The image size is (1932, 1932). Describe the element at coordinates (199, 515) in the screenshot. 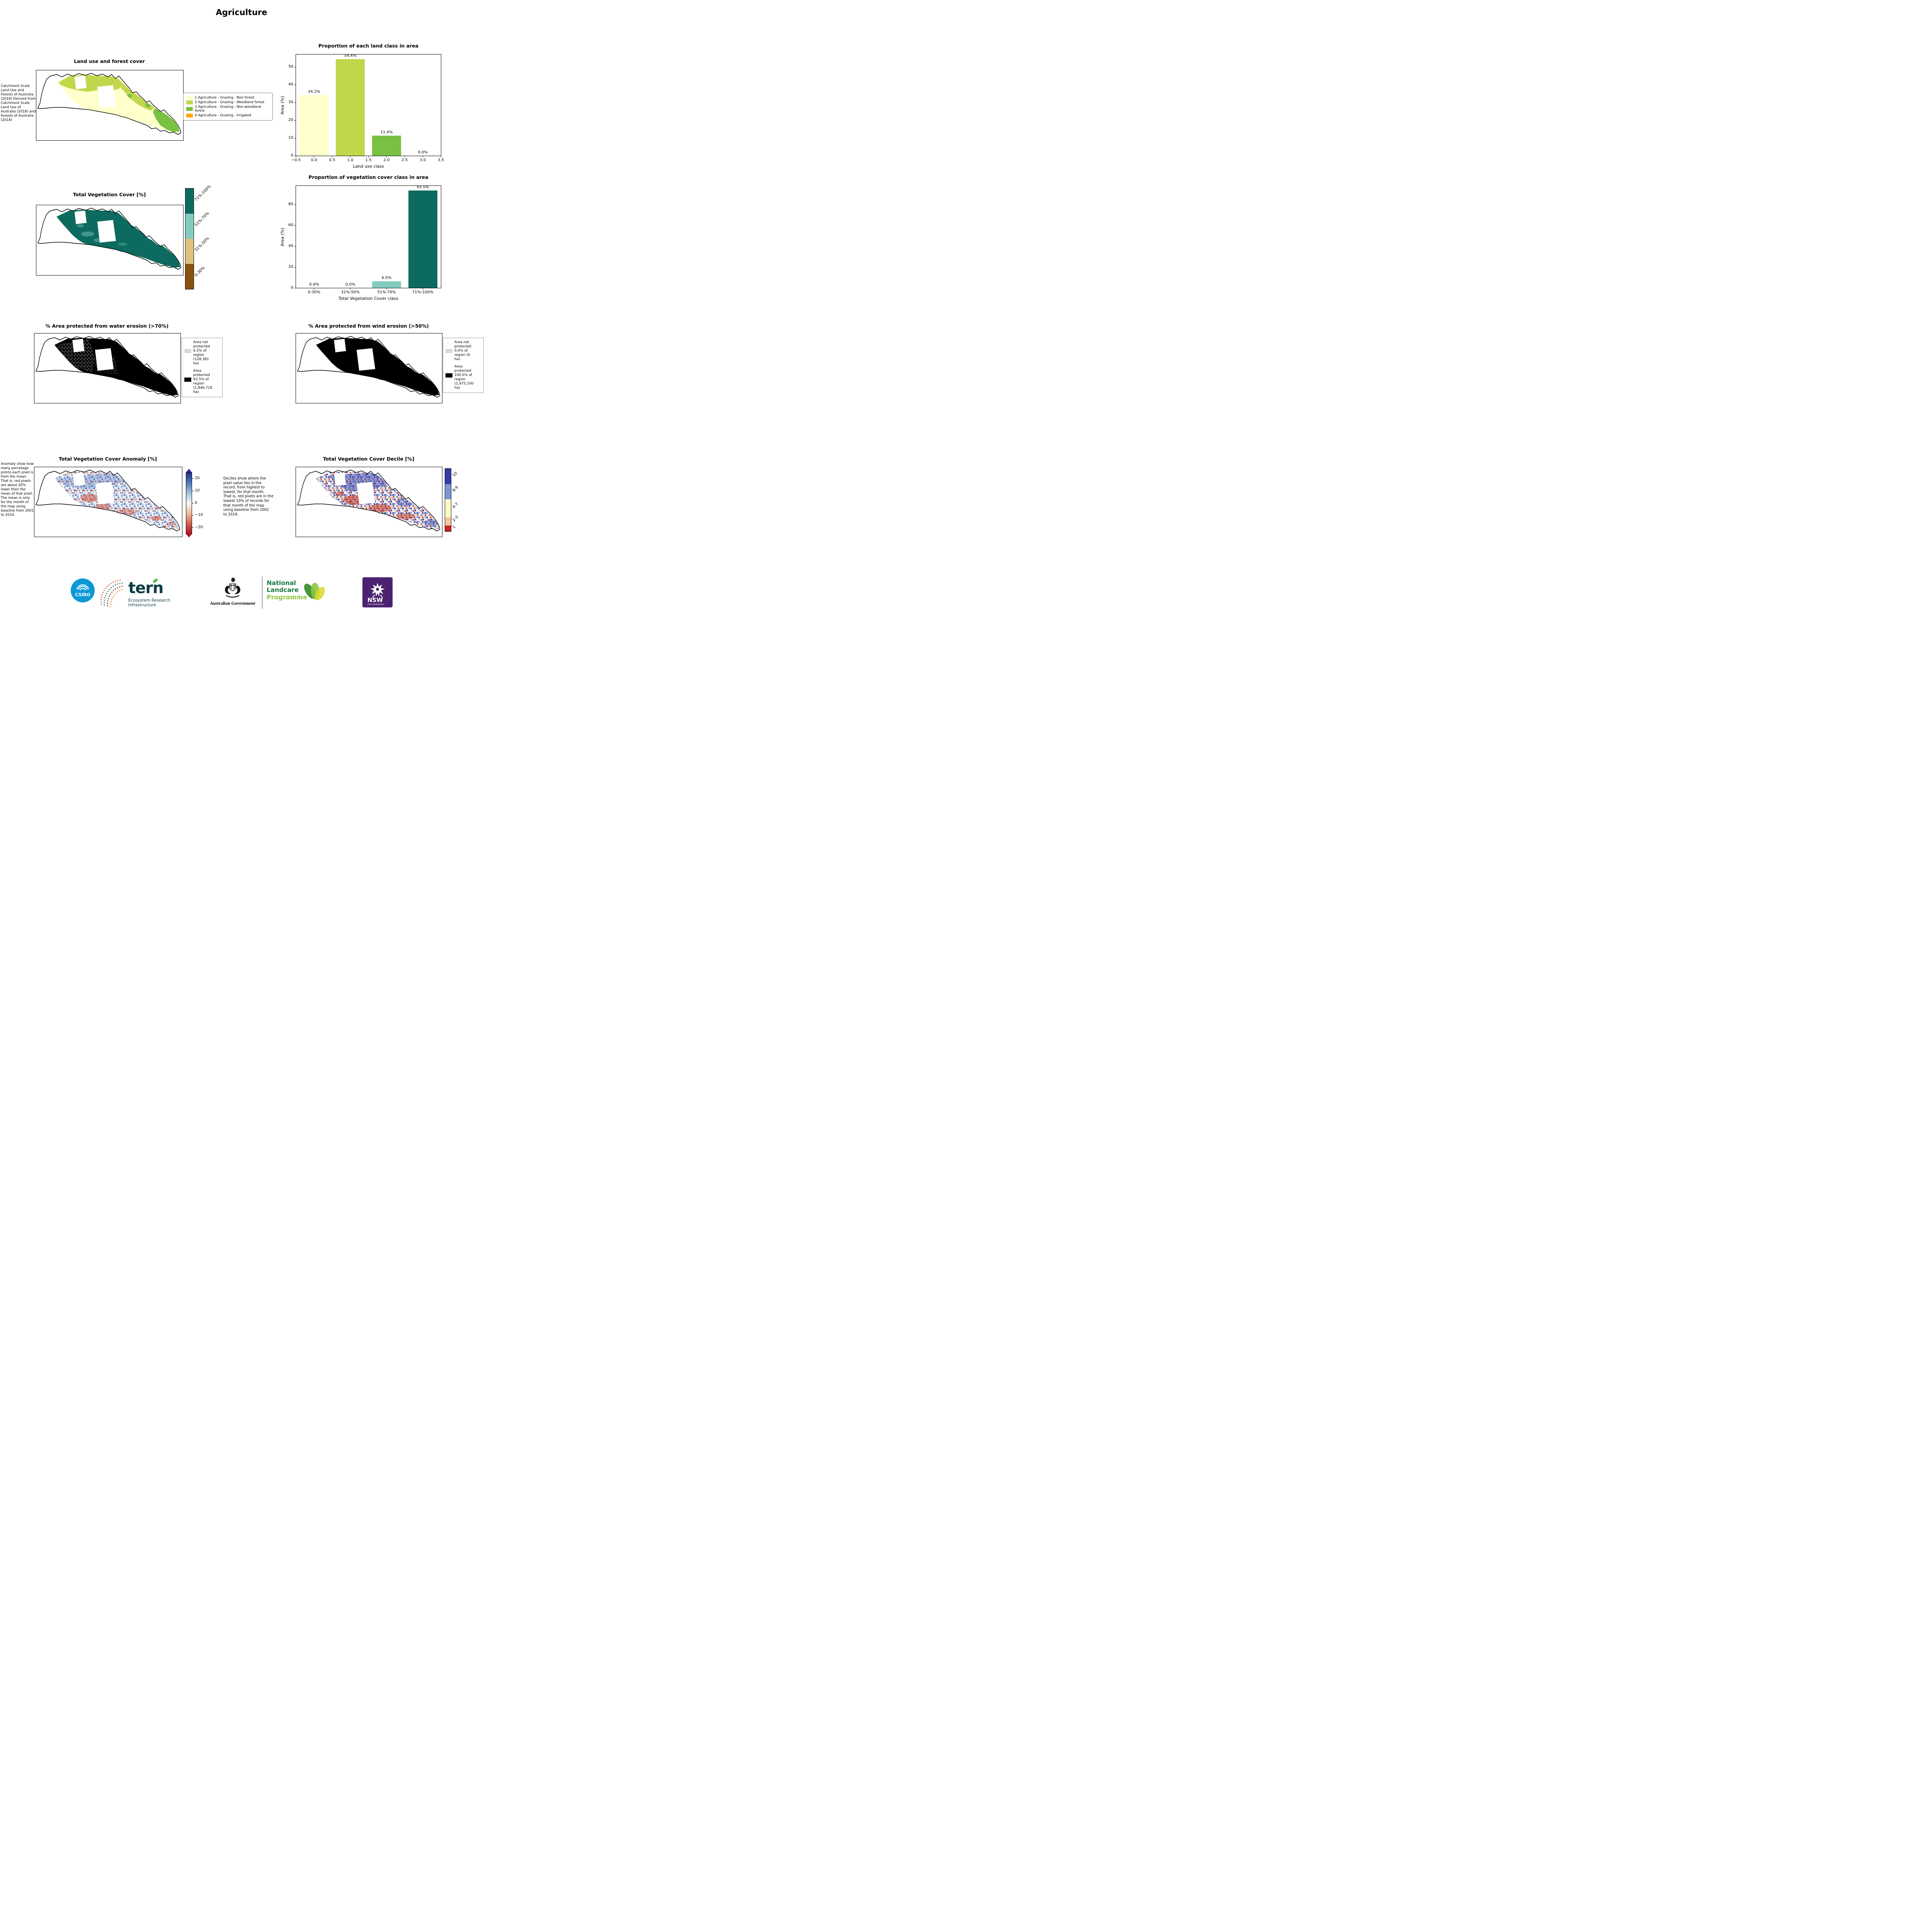

I see `colorbar-tick-label: −10` at that location.